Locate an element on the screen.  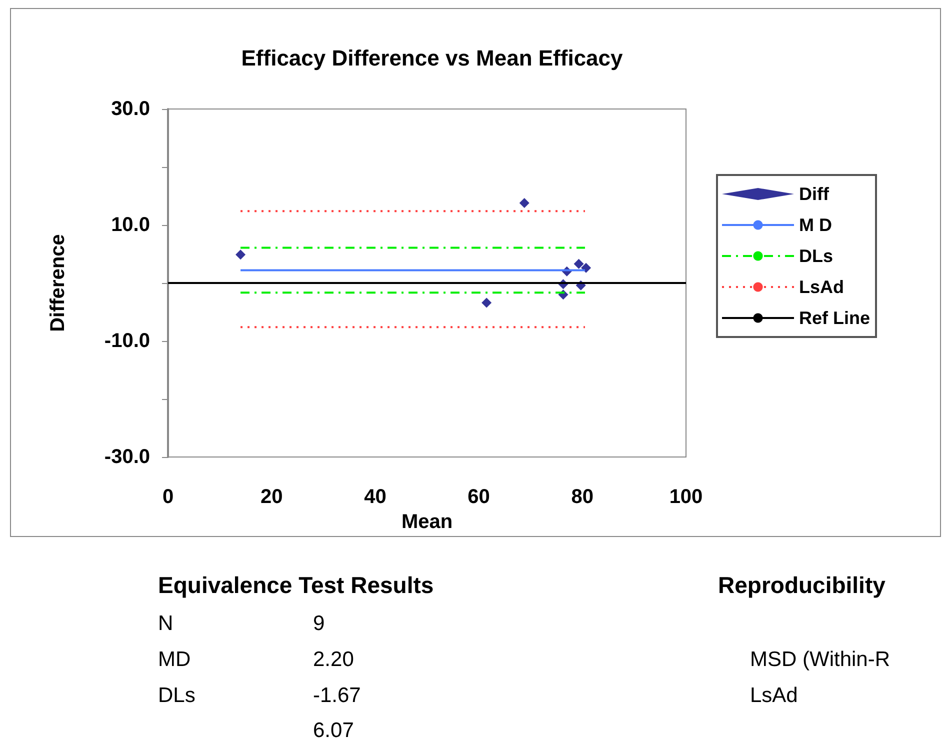
legend-label: M D is located at coordinates (815, 225).